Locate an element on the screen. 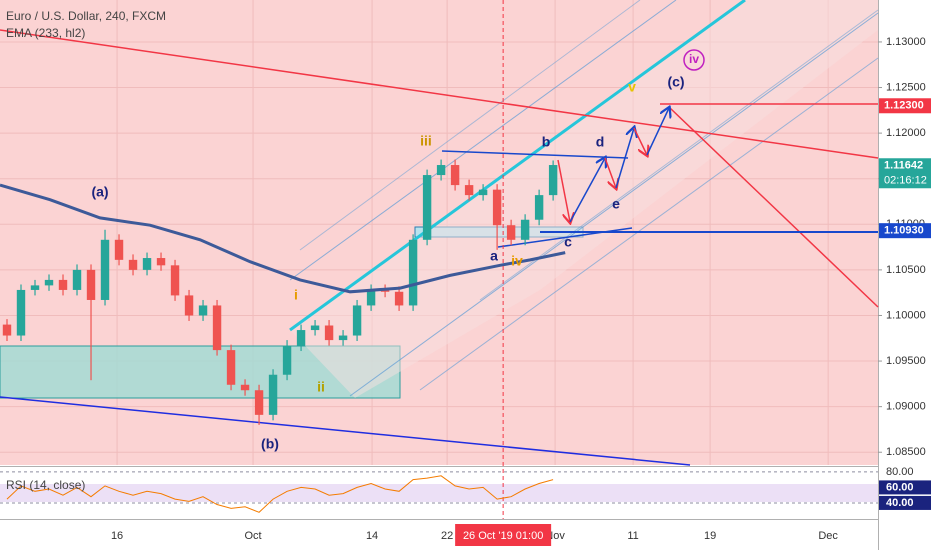  price-timer: 02:16:12 is located at coordinates (905, 181).